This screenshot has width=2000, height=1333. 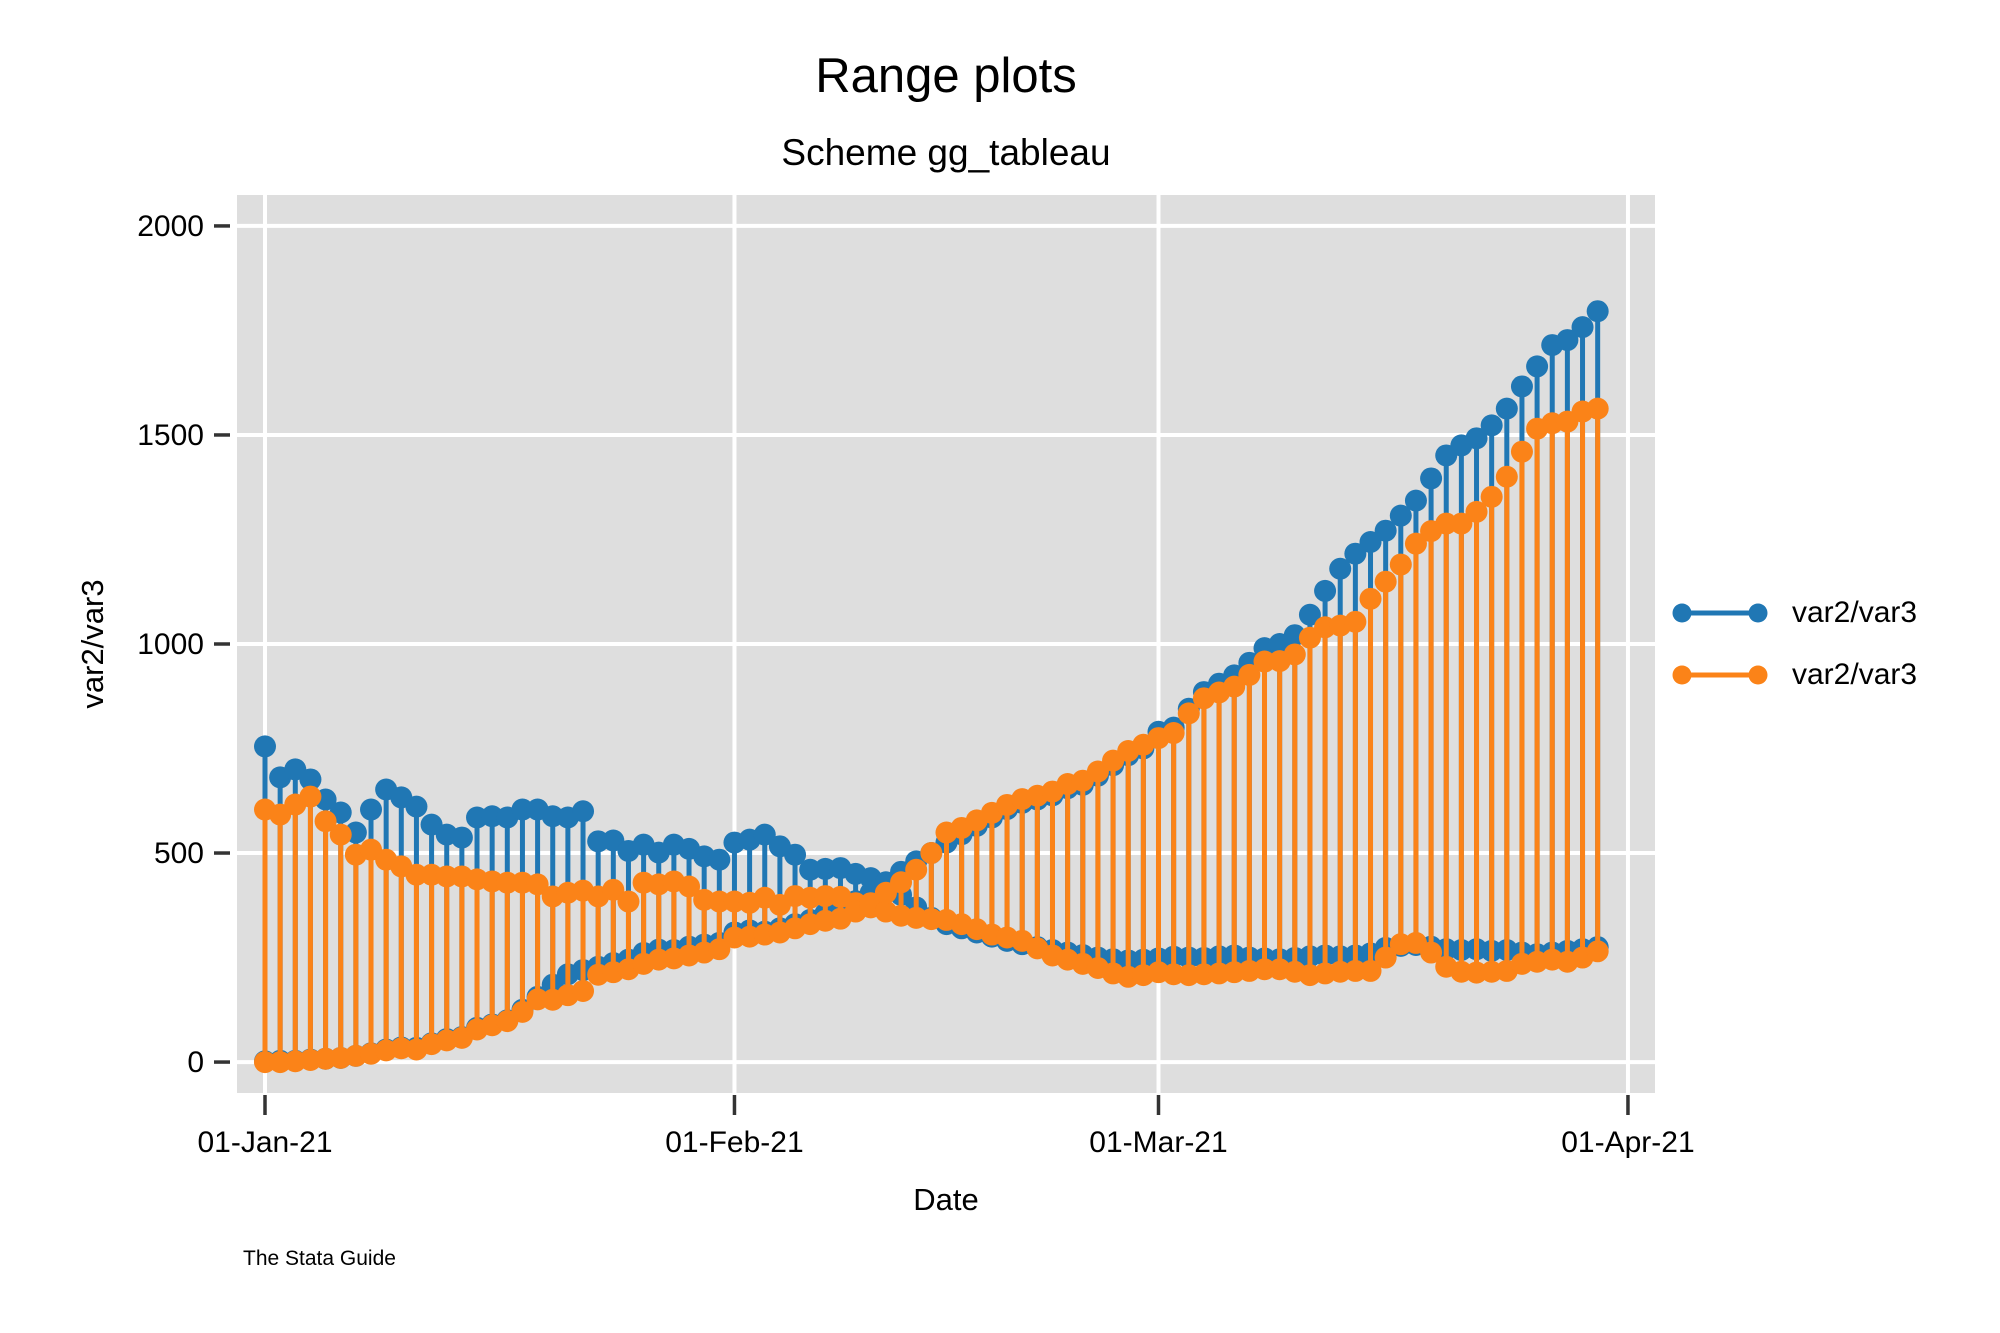 I want to click on svg-text: 500, so click(x=179, y=853).